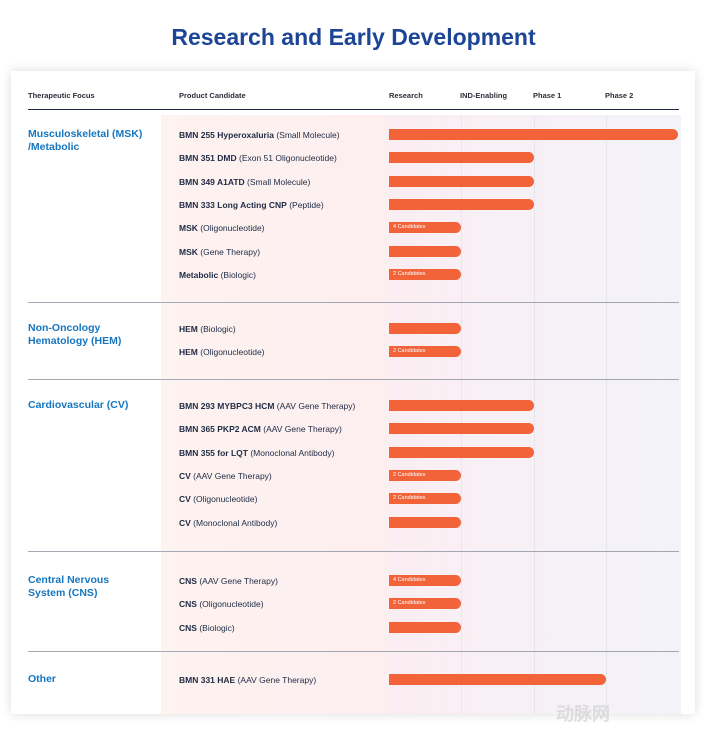 The height and width of the screenshot is (745, 707). What do you see at coordinates (42, 679) in the screenshot?
I see `therapeutic-focus-label: Other` at bounding box center [42, 679].